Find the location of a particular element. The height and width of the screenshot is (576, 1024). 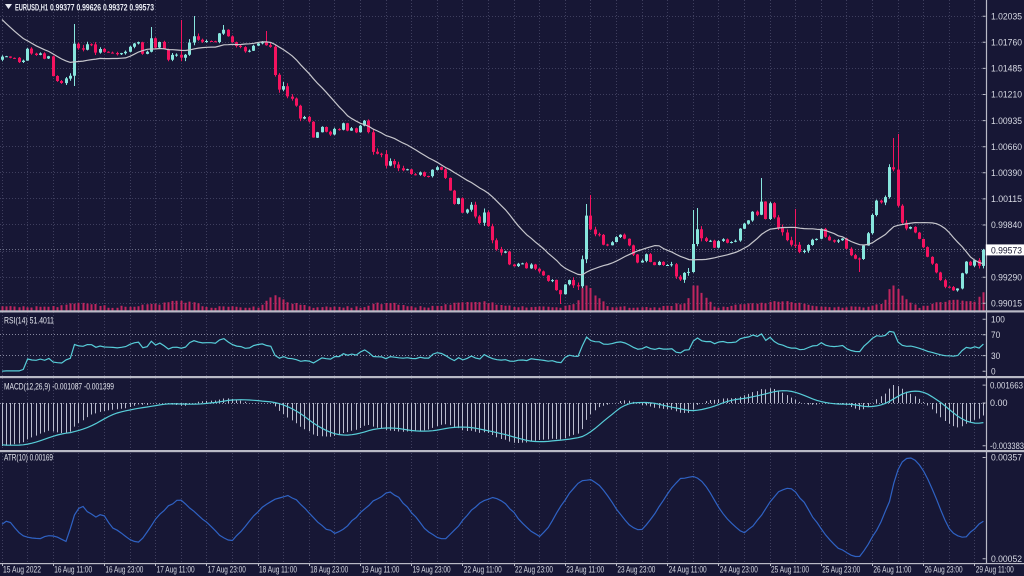

svg-text: 30 is located at coordinates (995, 356).